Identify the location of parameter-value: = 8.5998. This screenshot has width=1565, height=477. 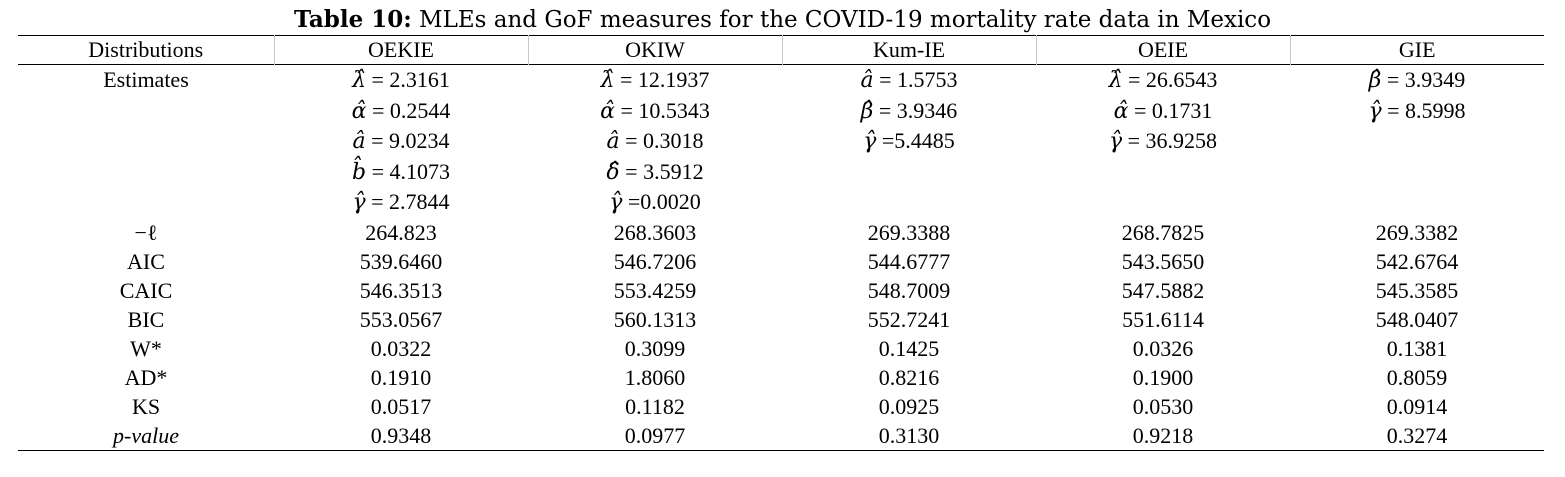
(1423, 110).